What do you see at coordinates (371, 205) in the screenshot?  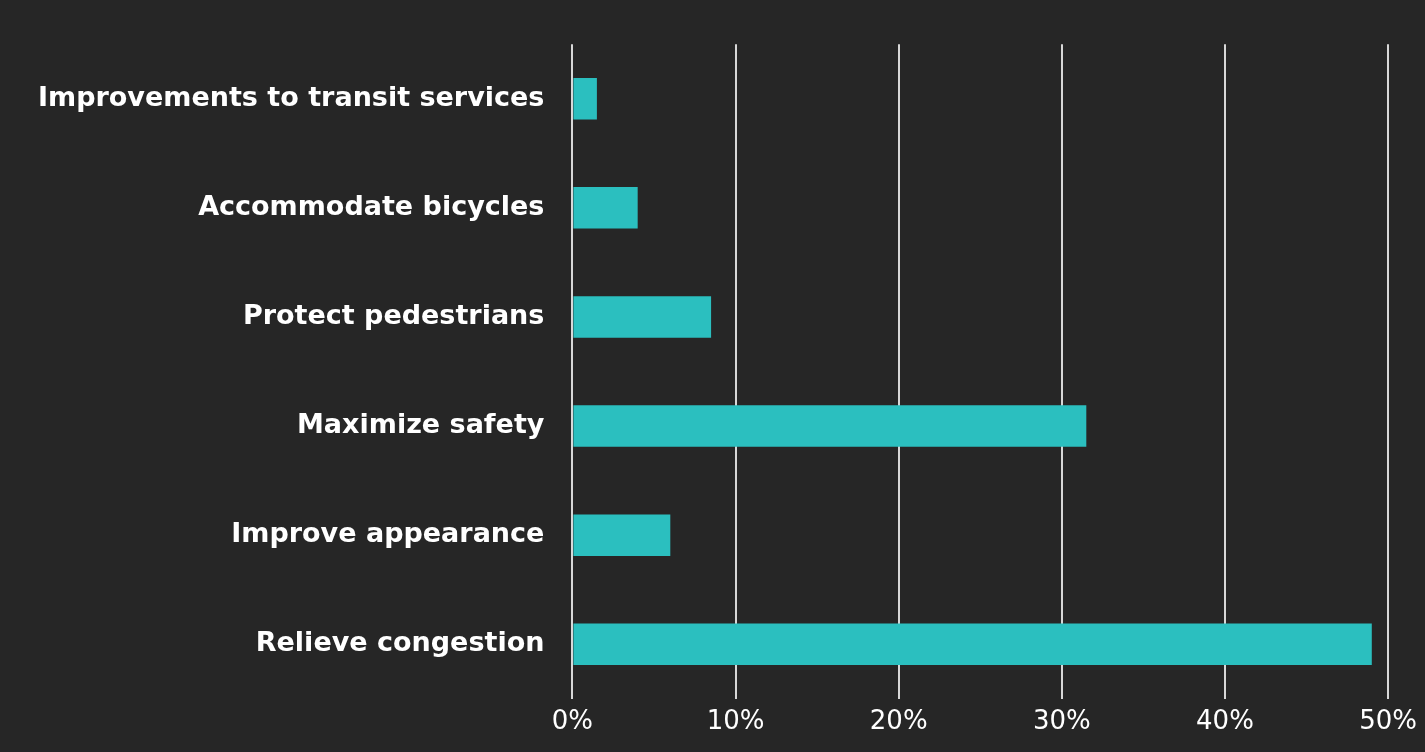 I see `y-tick-label: Accommodate bicycles` at bounding box center [371, 205].